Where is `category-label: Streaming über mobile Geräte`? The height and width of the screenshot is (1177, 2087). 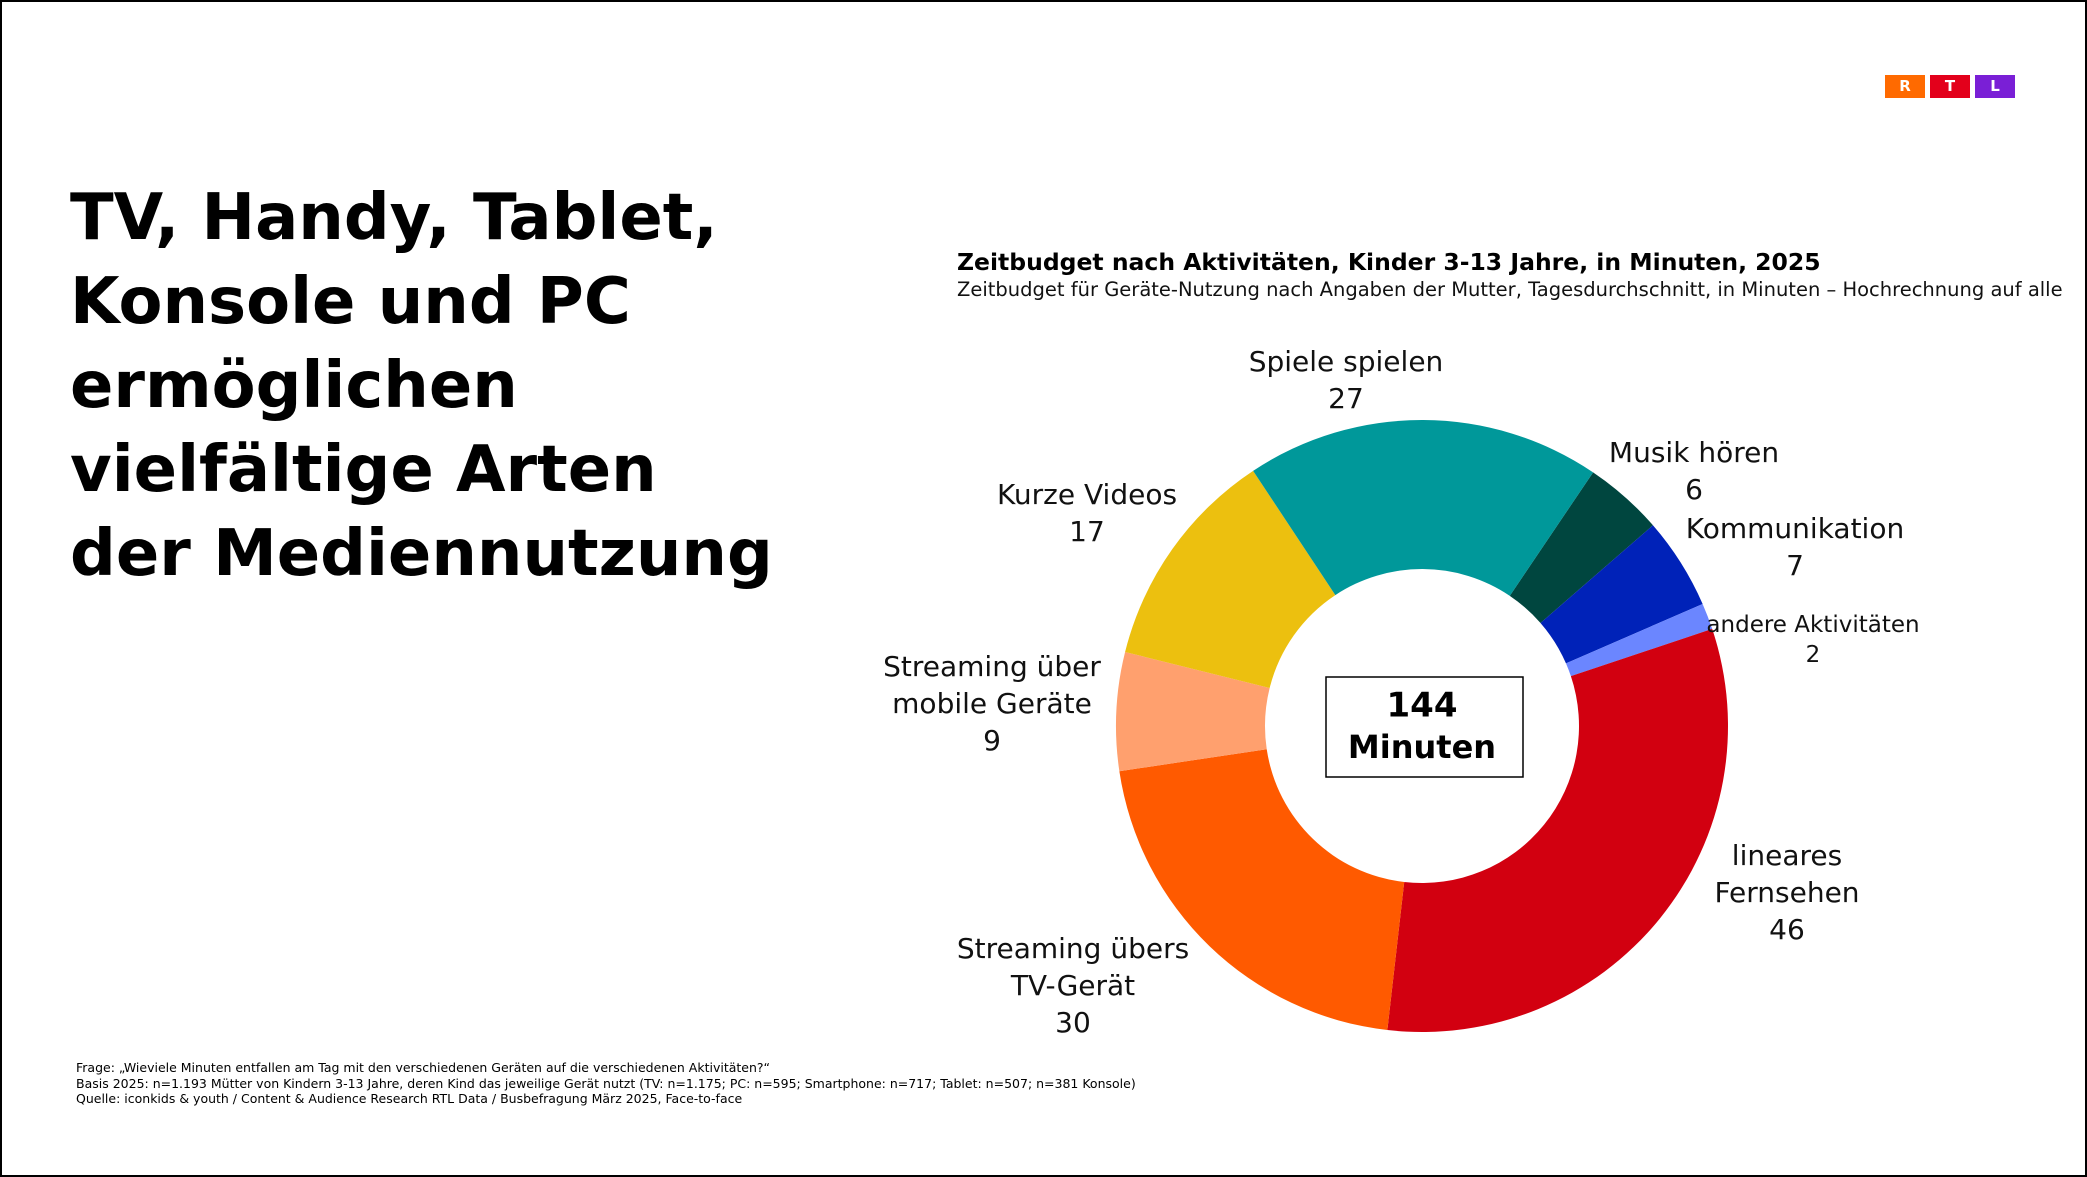
category-label: Streaming über mobile Geräte is located at coordinates (992, 685).